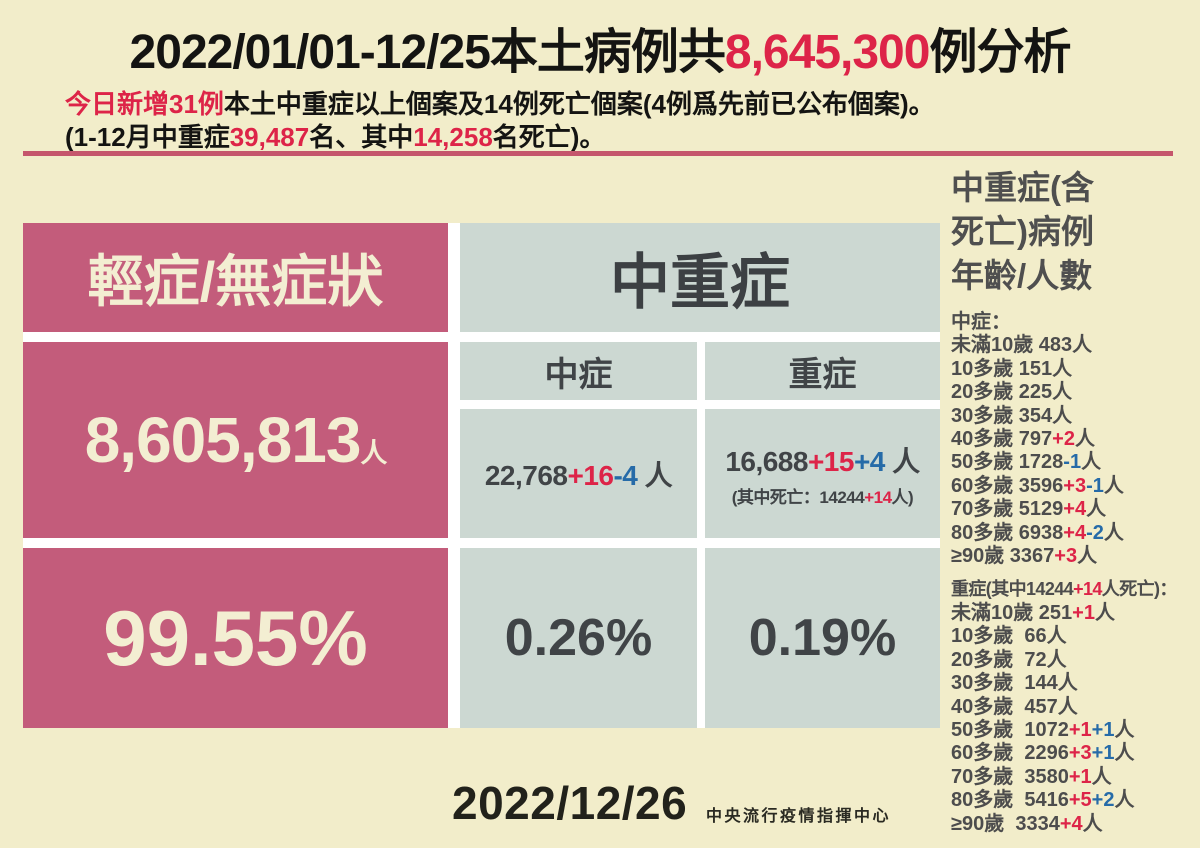 This screenshot has width=1200, height=848. What do you see at coordinates (1037, 485) in the screenshot?
I see `age-row: 60多歲 3596+3-1人` at bounding box center [1037, 485].